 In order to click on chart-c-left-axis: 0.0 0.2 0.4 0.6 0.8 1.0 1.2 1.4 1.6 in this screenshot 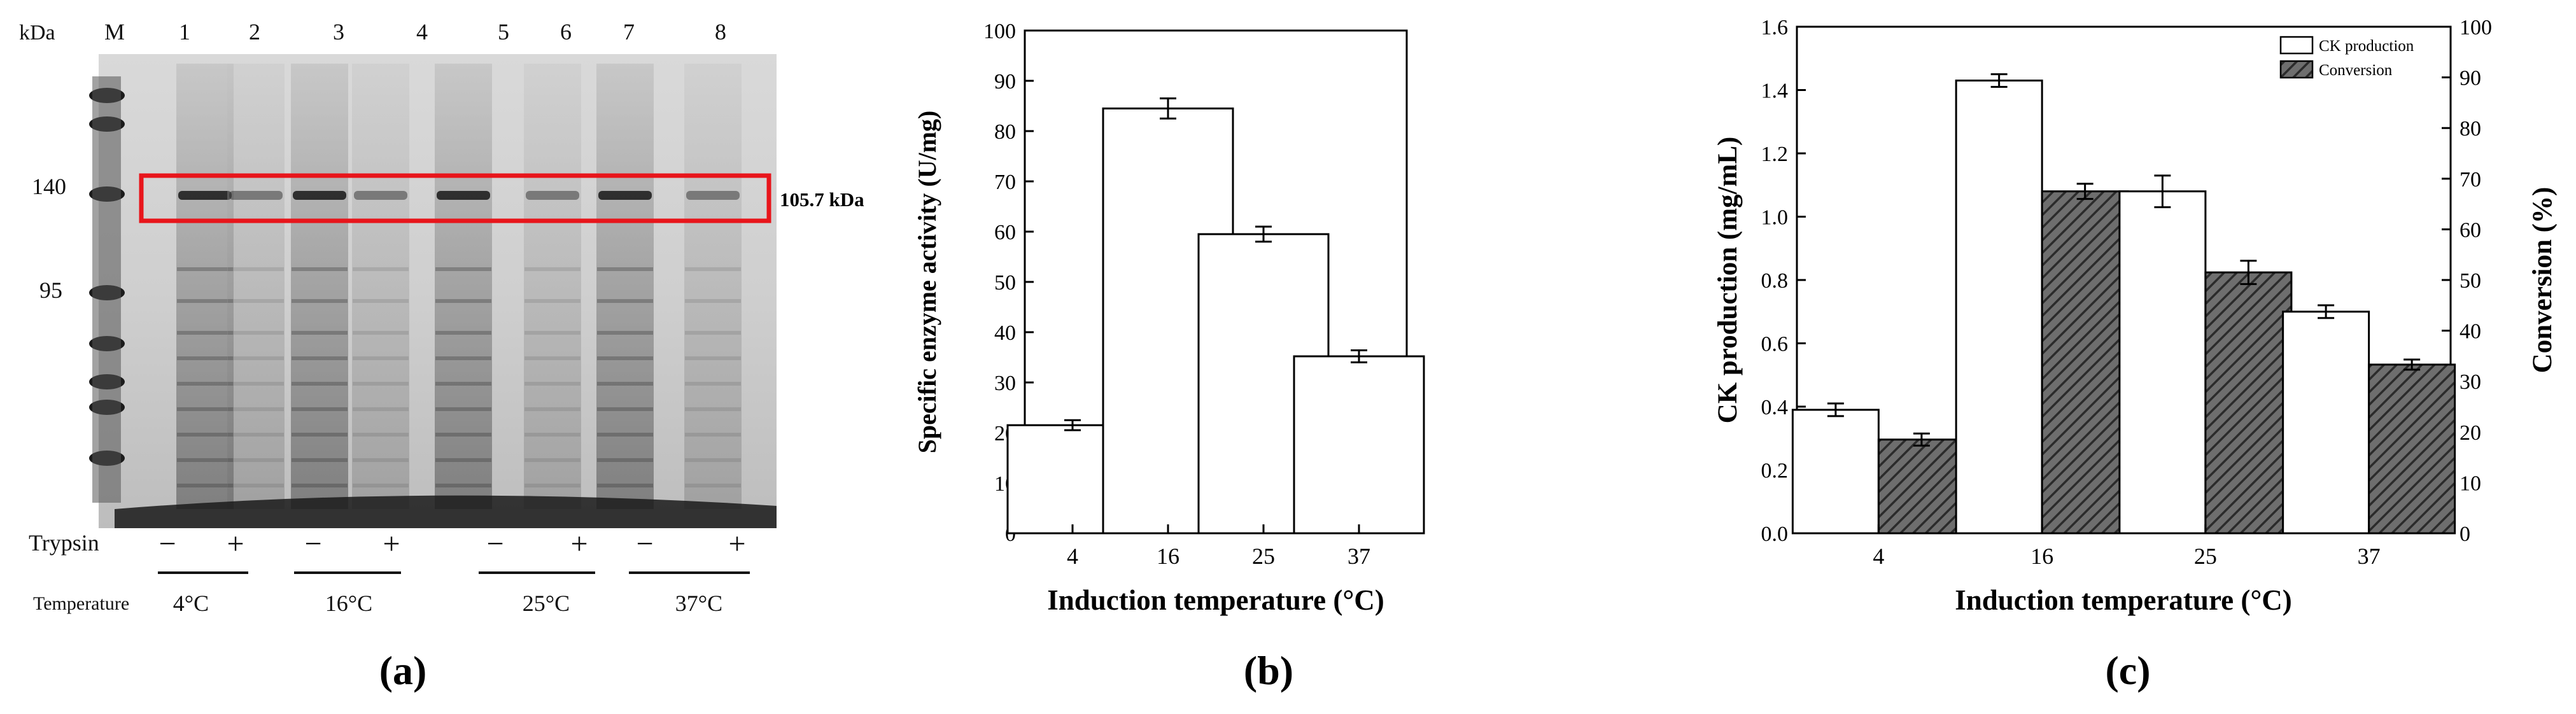, I will do `click(1784, 281)`.